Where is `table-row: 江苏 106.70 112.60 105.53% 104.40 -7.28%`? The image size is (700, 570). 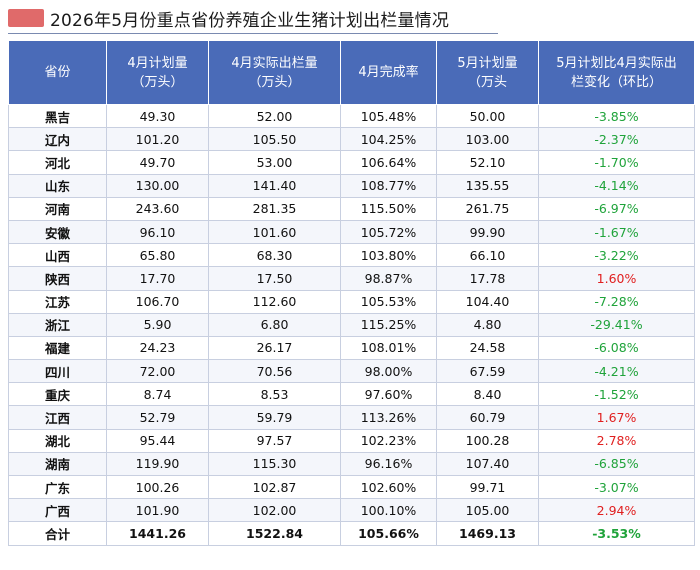 table-row: 江苏 106.70 112.60 105.53% 104.40 -7.28% is located at coordinates (351, 301).